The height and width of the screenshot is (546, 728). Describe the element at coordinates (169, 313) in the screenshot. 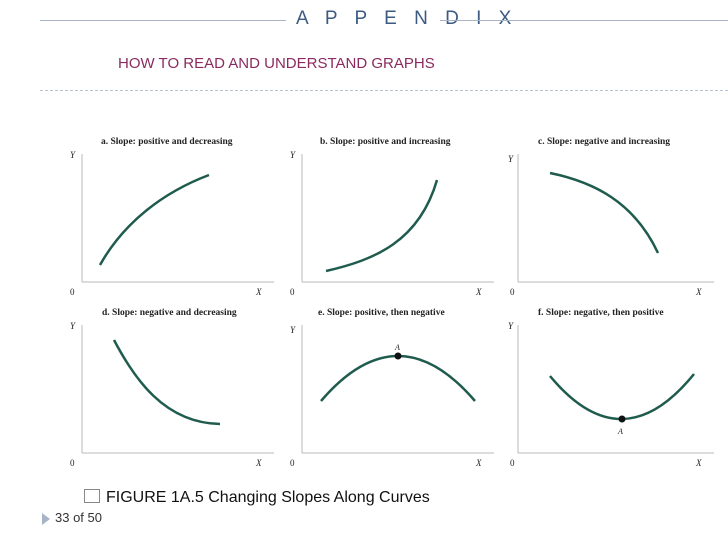

I see `graph-title: d. Slope: negative and decreasing` at that location.